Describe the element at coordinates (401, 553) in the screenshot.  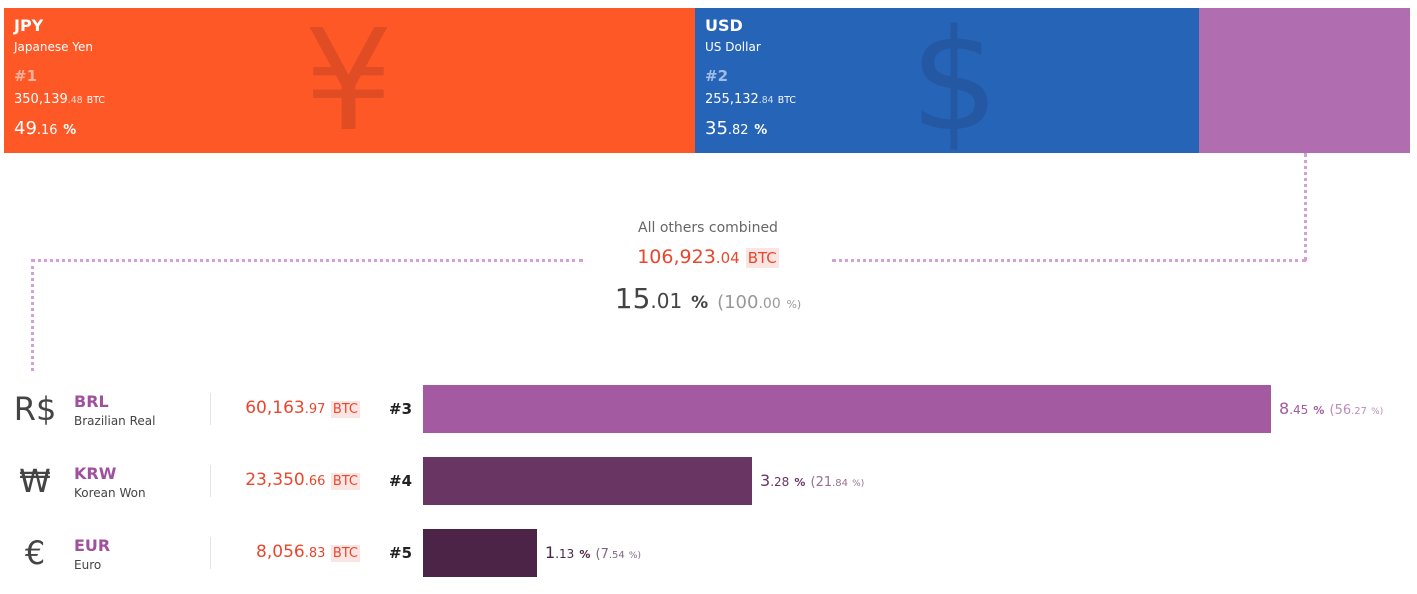
I see `rank-label: #5` at that location.